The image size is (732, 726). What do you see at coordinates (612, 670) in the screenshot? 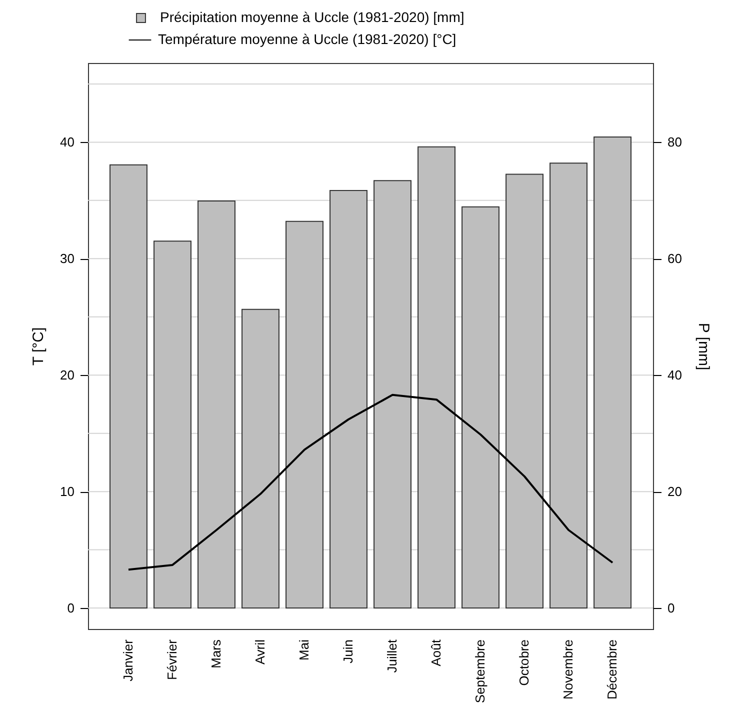
I see `x-tick-label: Décembre` at bounding box center [612, 670].